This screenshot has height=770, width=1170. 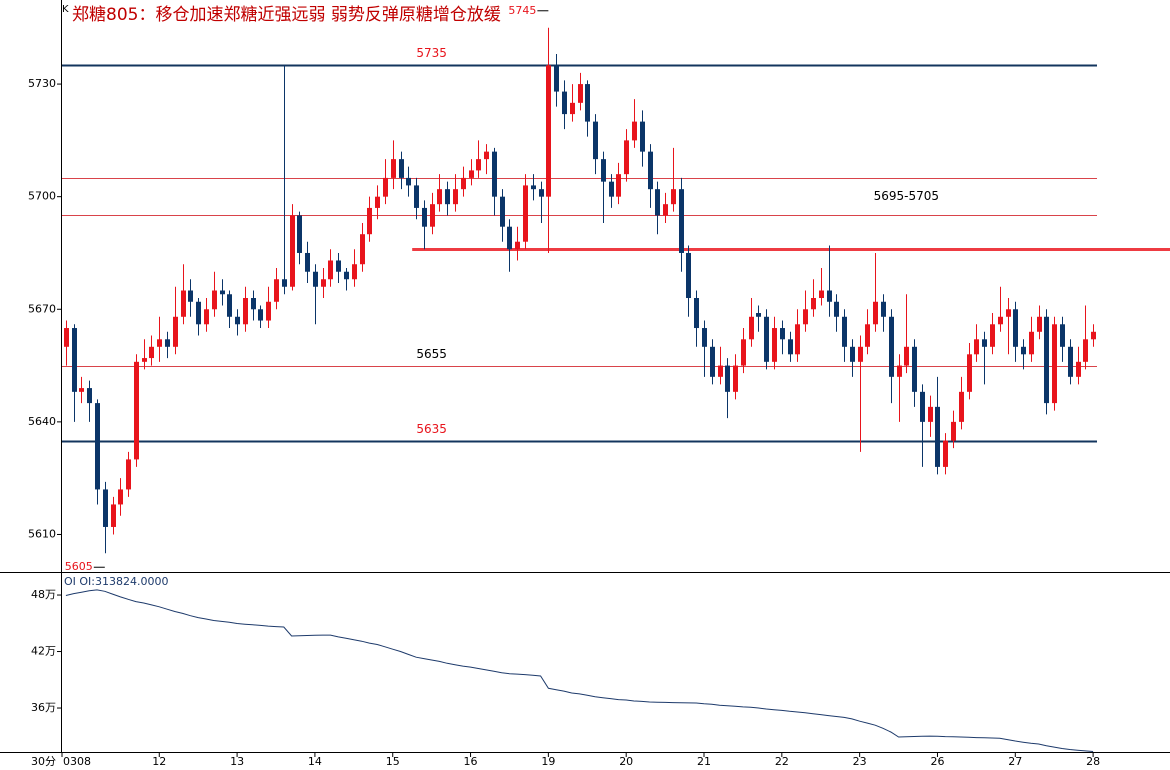 I want to click on x-tick-label: 28, so click(x=1093, y=761).